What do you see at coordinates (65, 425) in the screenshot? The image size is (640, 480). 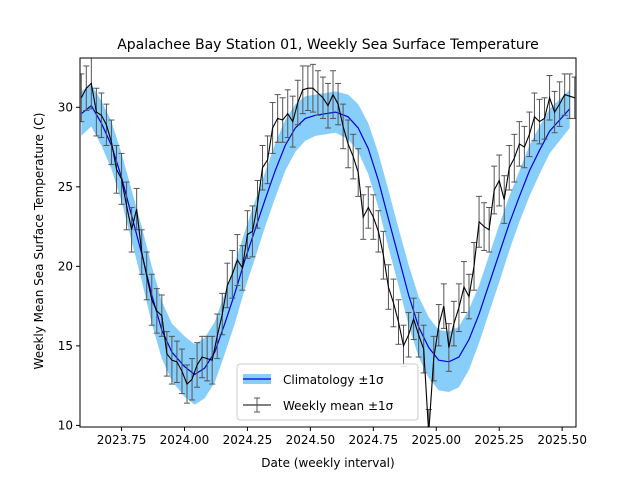 I see `y-tick-label: 10` at bounding box center [65, 425].